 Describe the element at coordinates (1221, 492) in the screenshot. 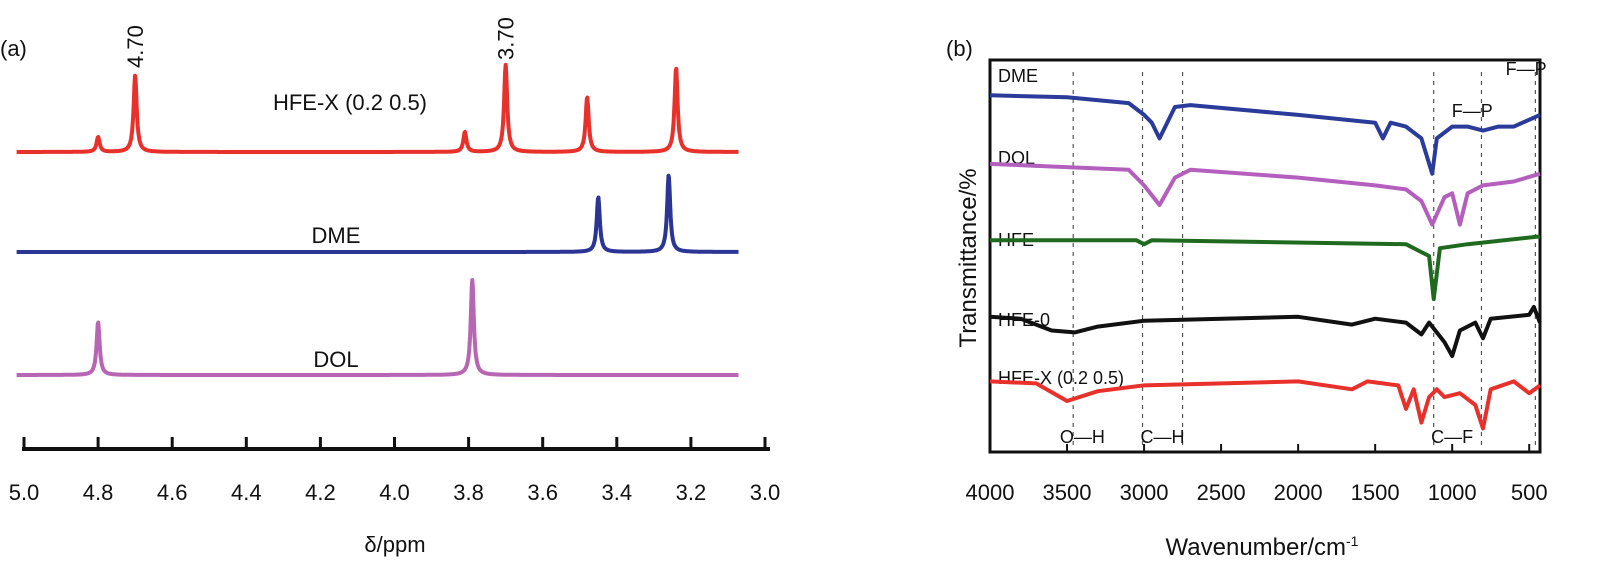

I see `x-tick-label: 2500` at that location.